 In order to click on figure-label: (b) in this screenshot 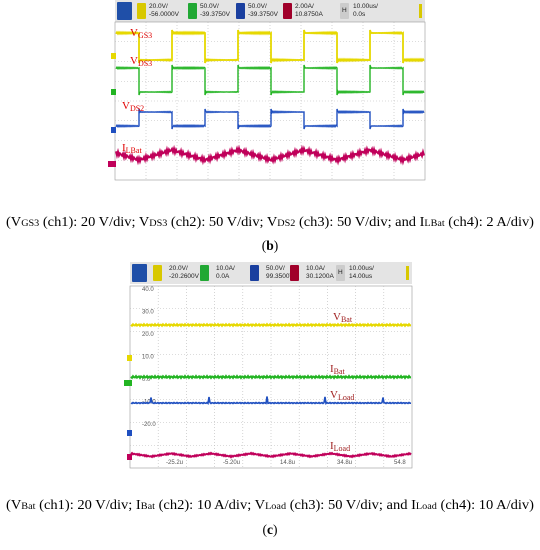, I will do `click(270, 245)`.